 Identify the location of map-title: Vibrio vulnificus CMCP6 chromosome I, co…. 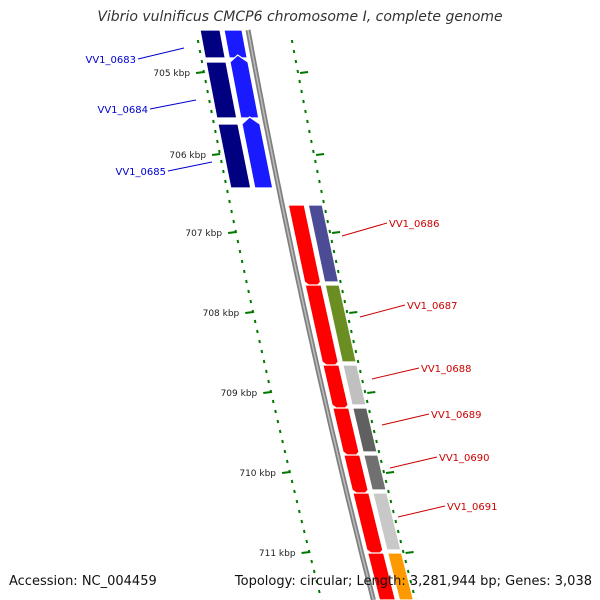
(300, 17).